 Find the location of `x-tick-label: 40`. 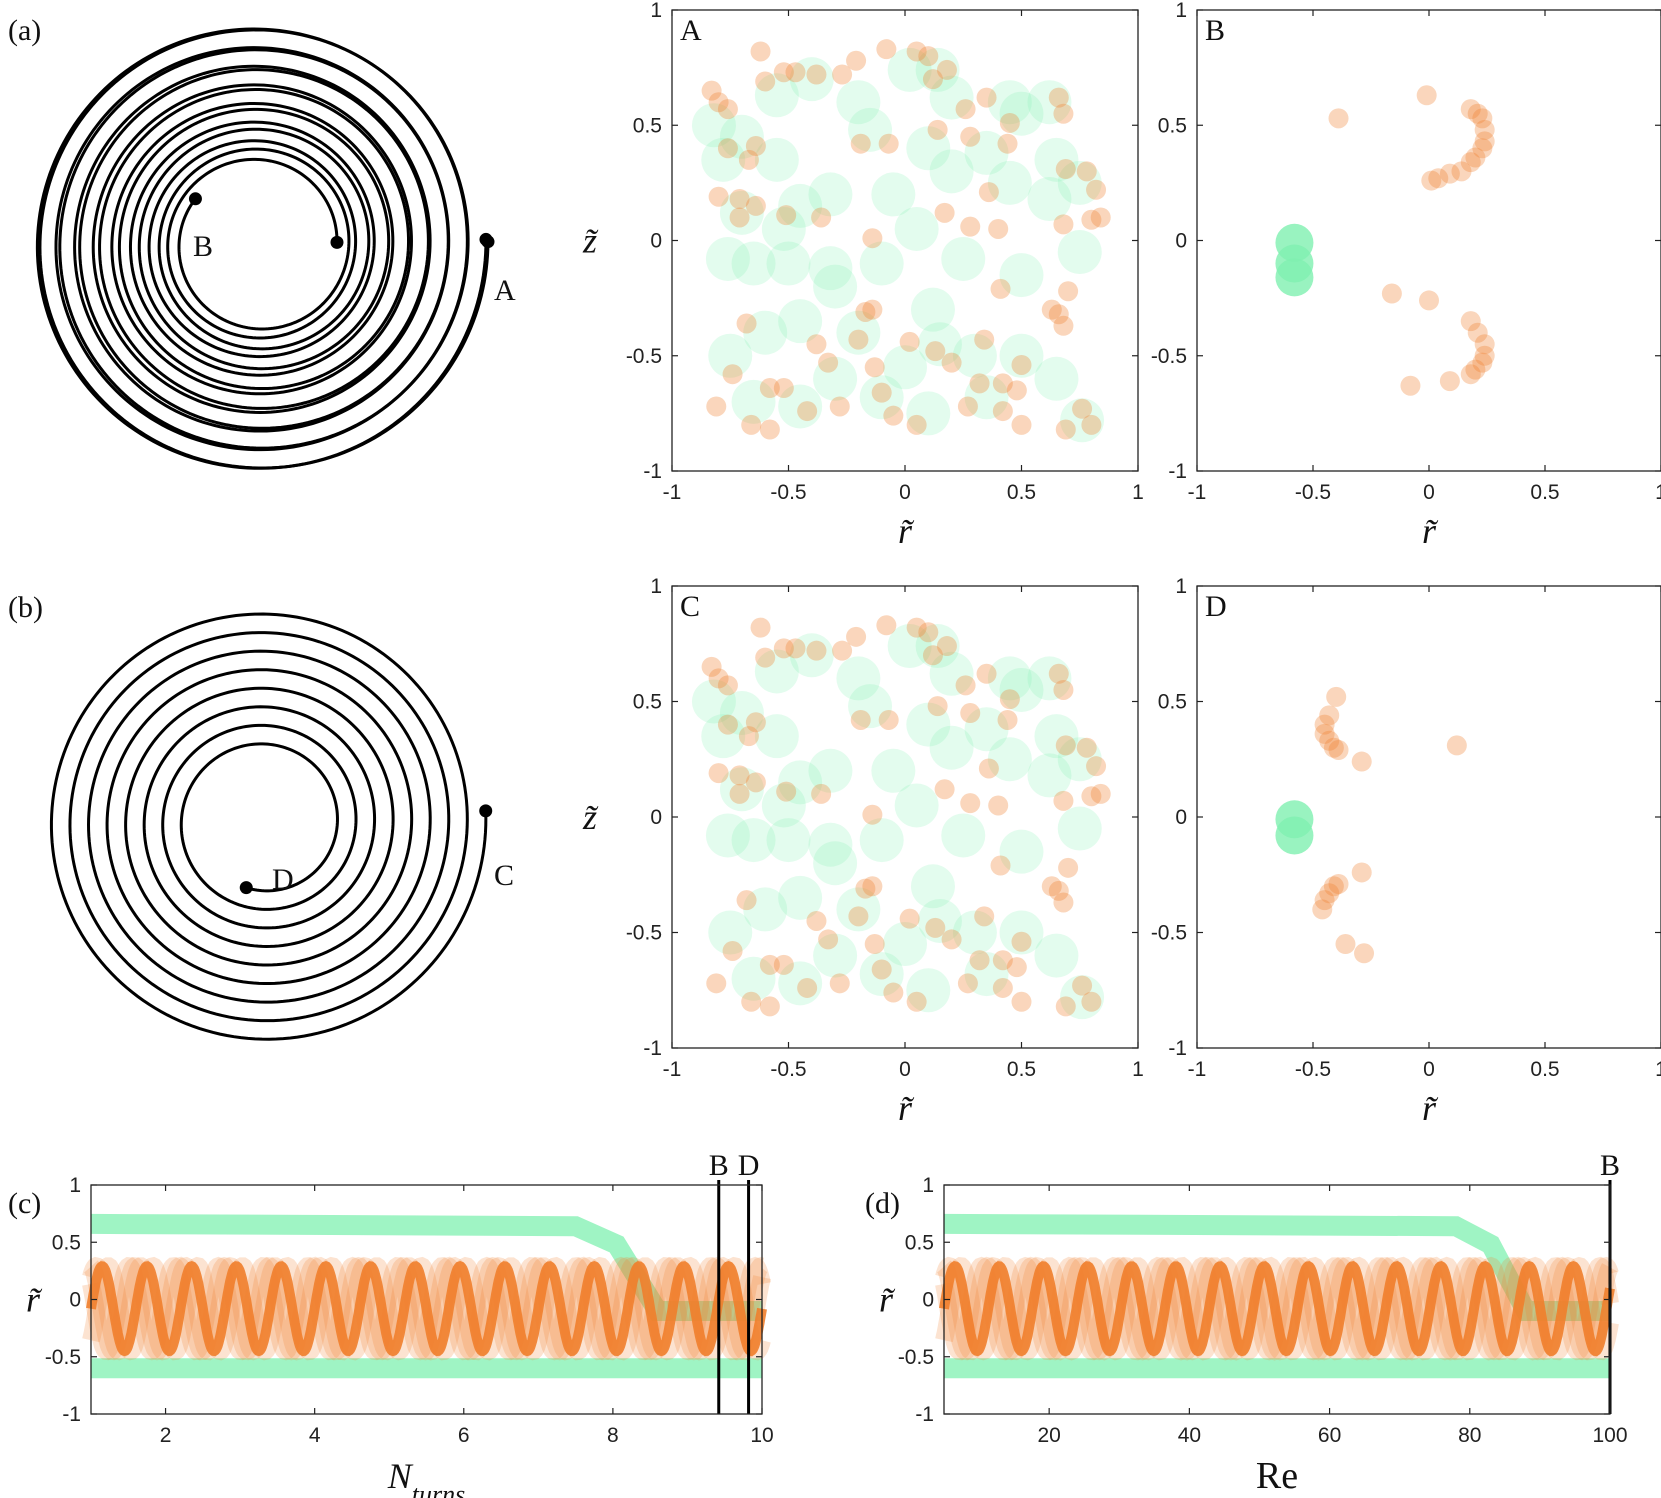

x-tick-label: 40 is located at coordinates (1189, 1435).